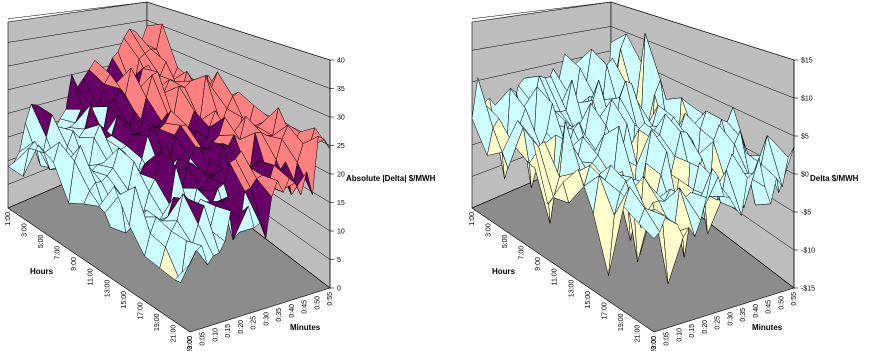 This screenshot has width=874, height=351. I want to click on z-tick-label: $5, so click(805, 137).